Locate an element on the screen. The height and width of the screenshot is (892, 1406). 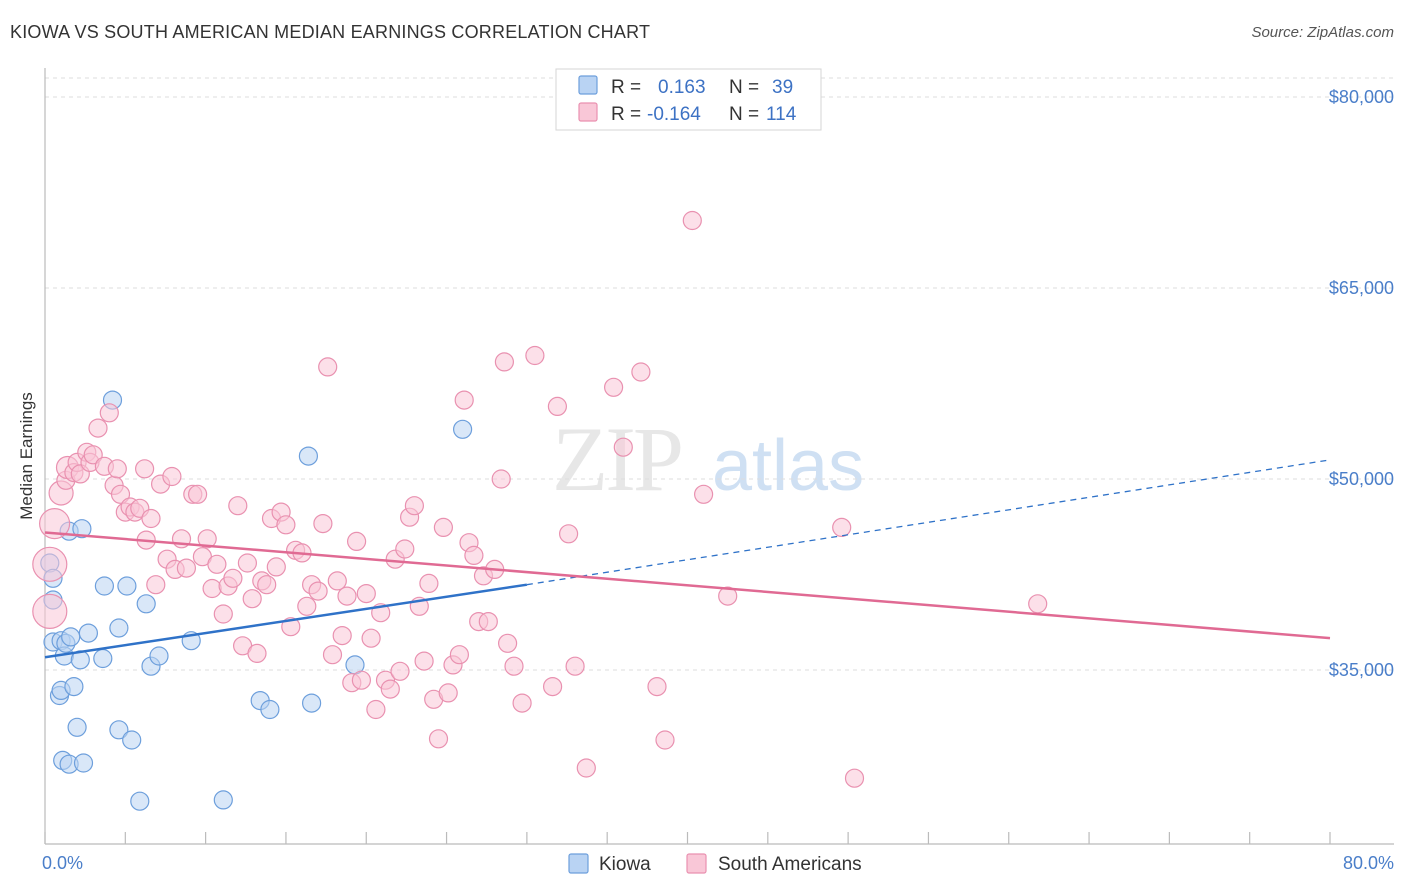
y-tick-labels: $80,000 $65,000 $50,000 $35,000 is located at coordinates (1361, 383).